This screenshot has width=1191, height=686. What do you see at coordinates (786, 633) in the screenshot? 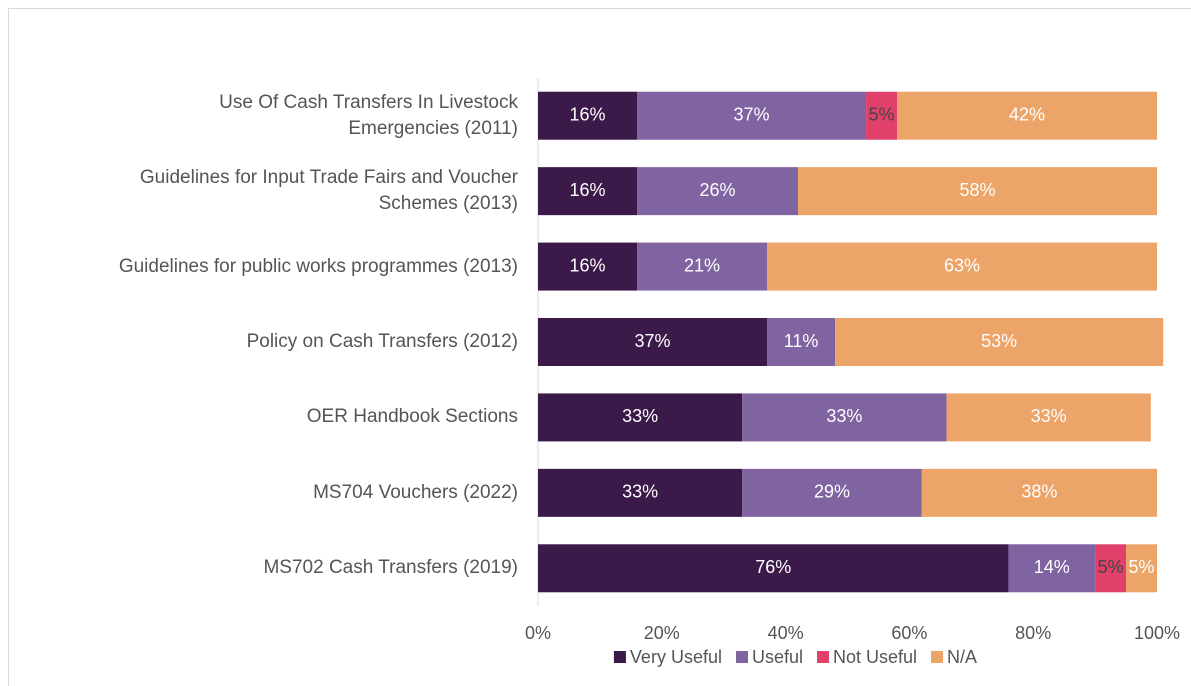
I see `x-tick-label: 40%` at bounding box center [786, 633].